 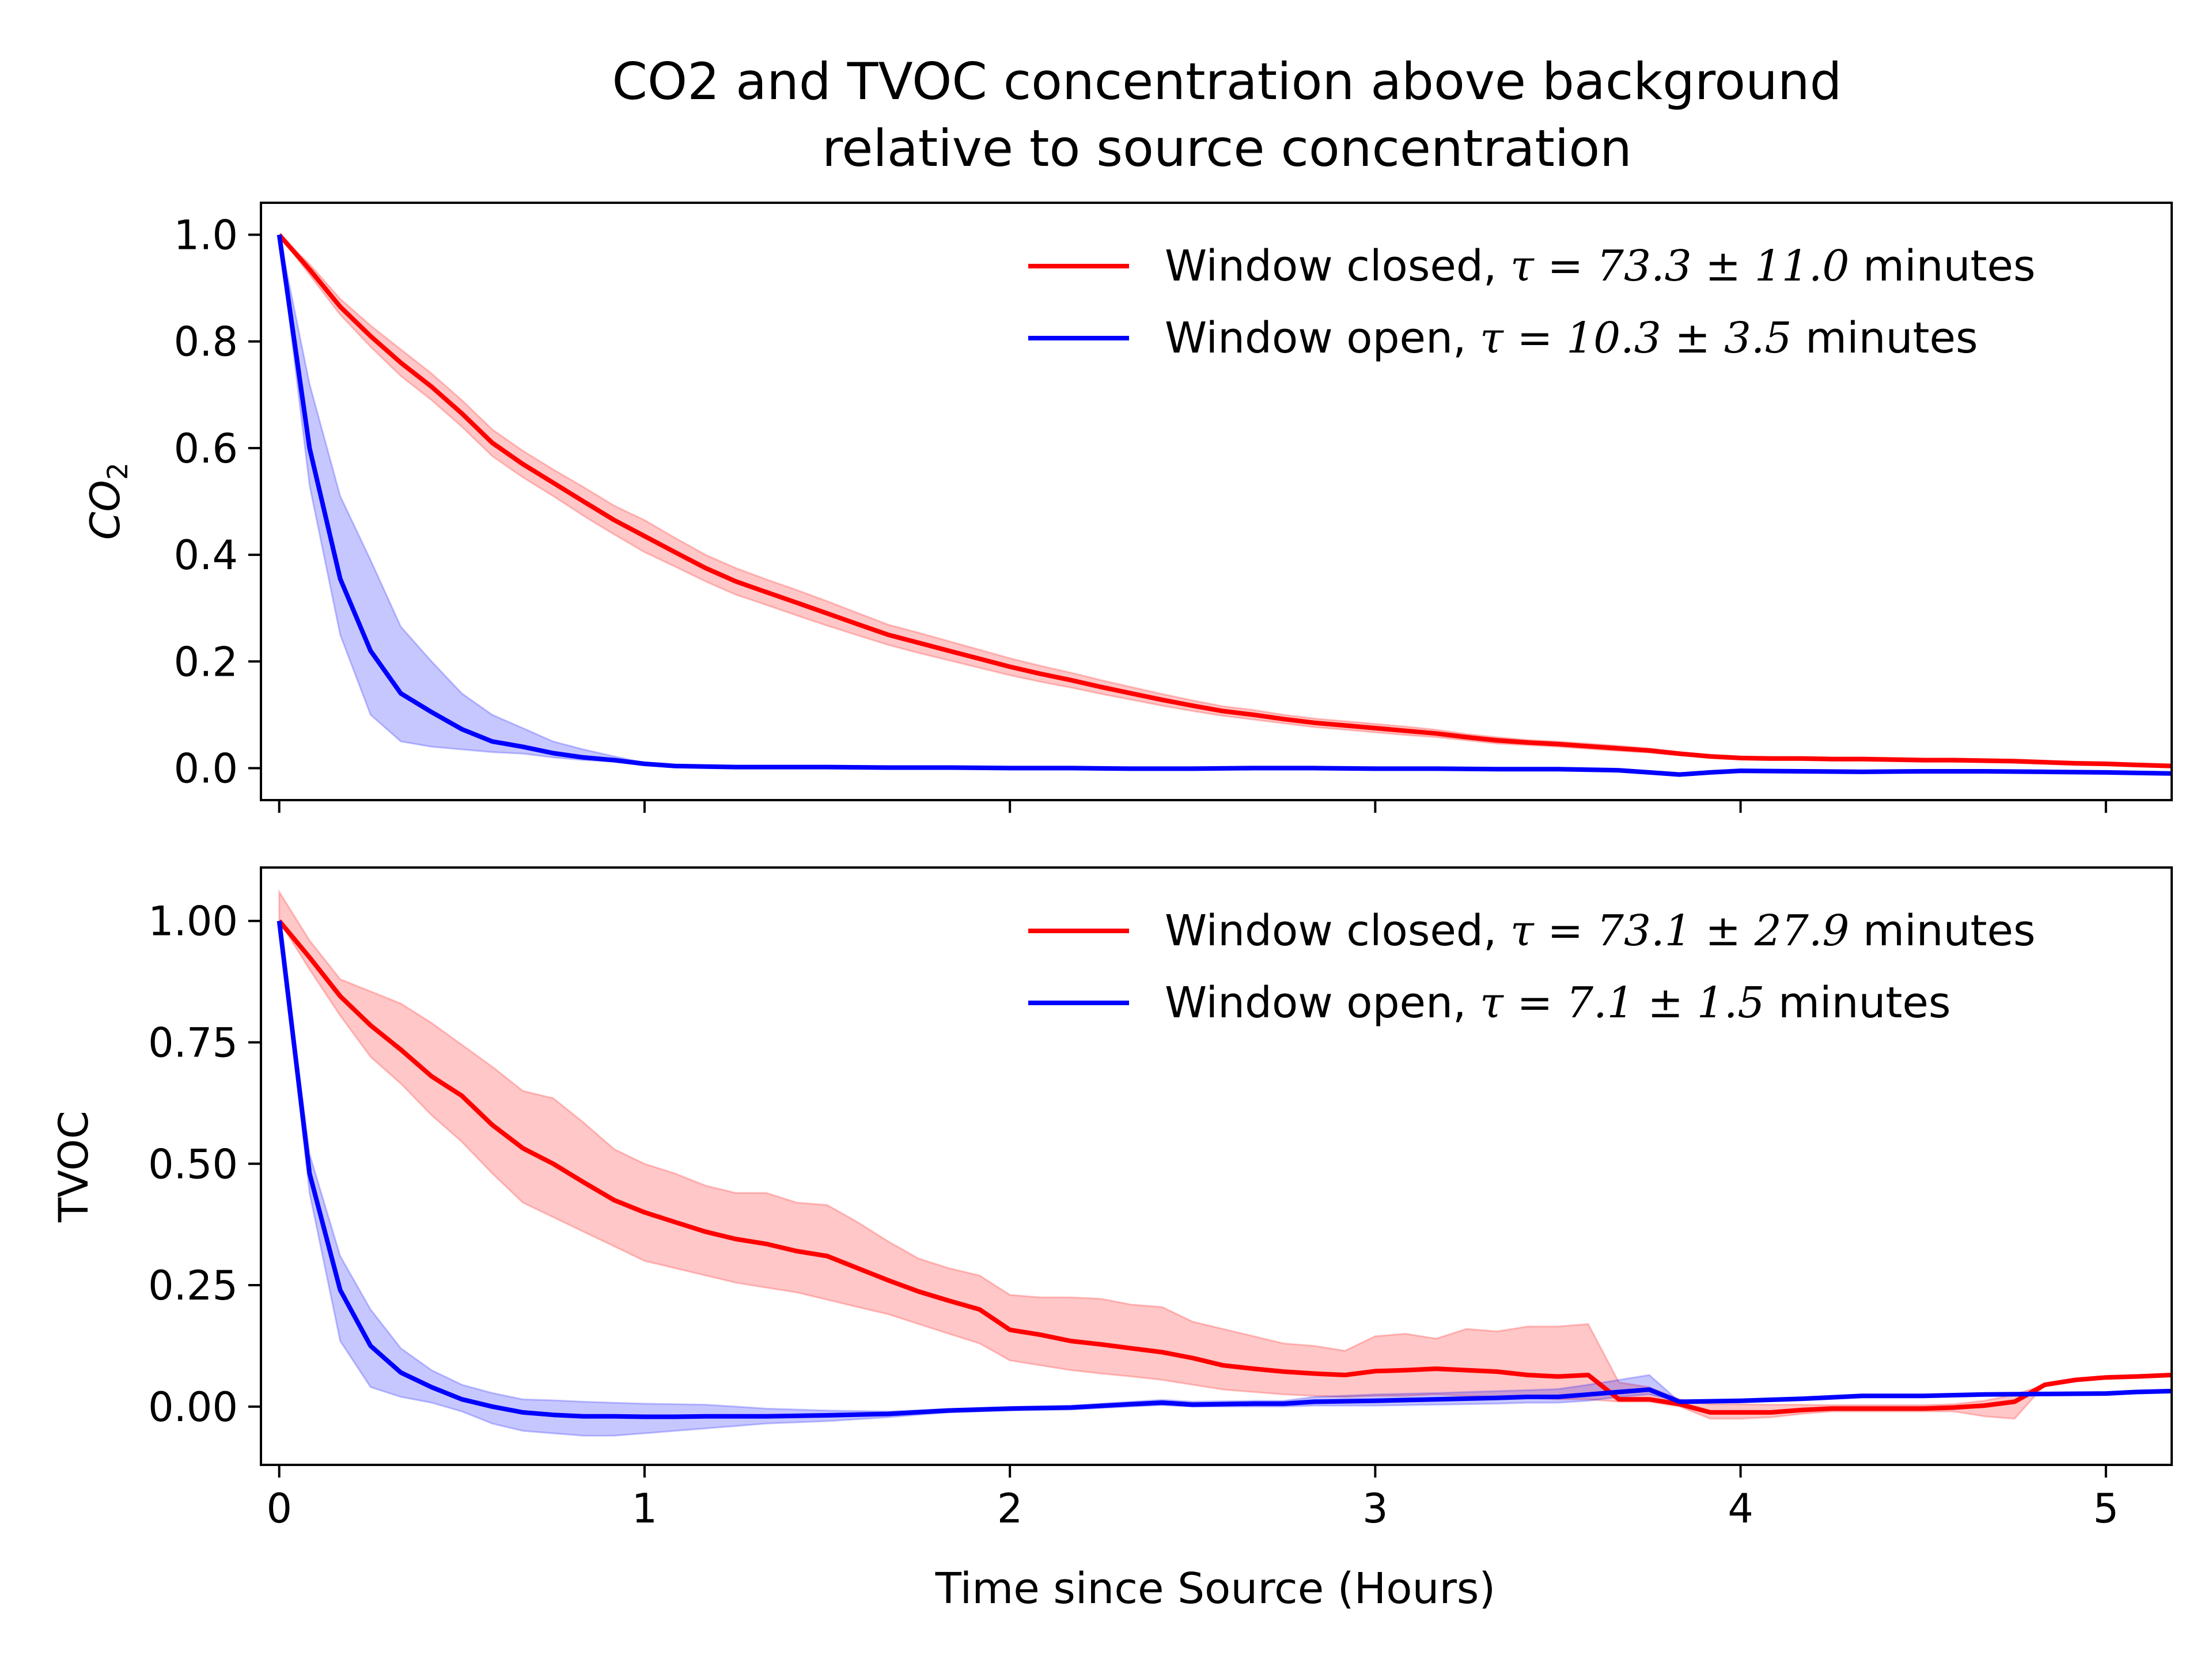 I want to click on co2-y-tick-label: 0.0, so click(x=206, y=768).